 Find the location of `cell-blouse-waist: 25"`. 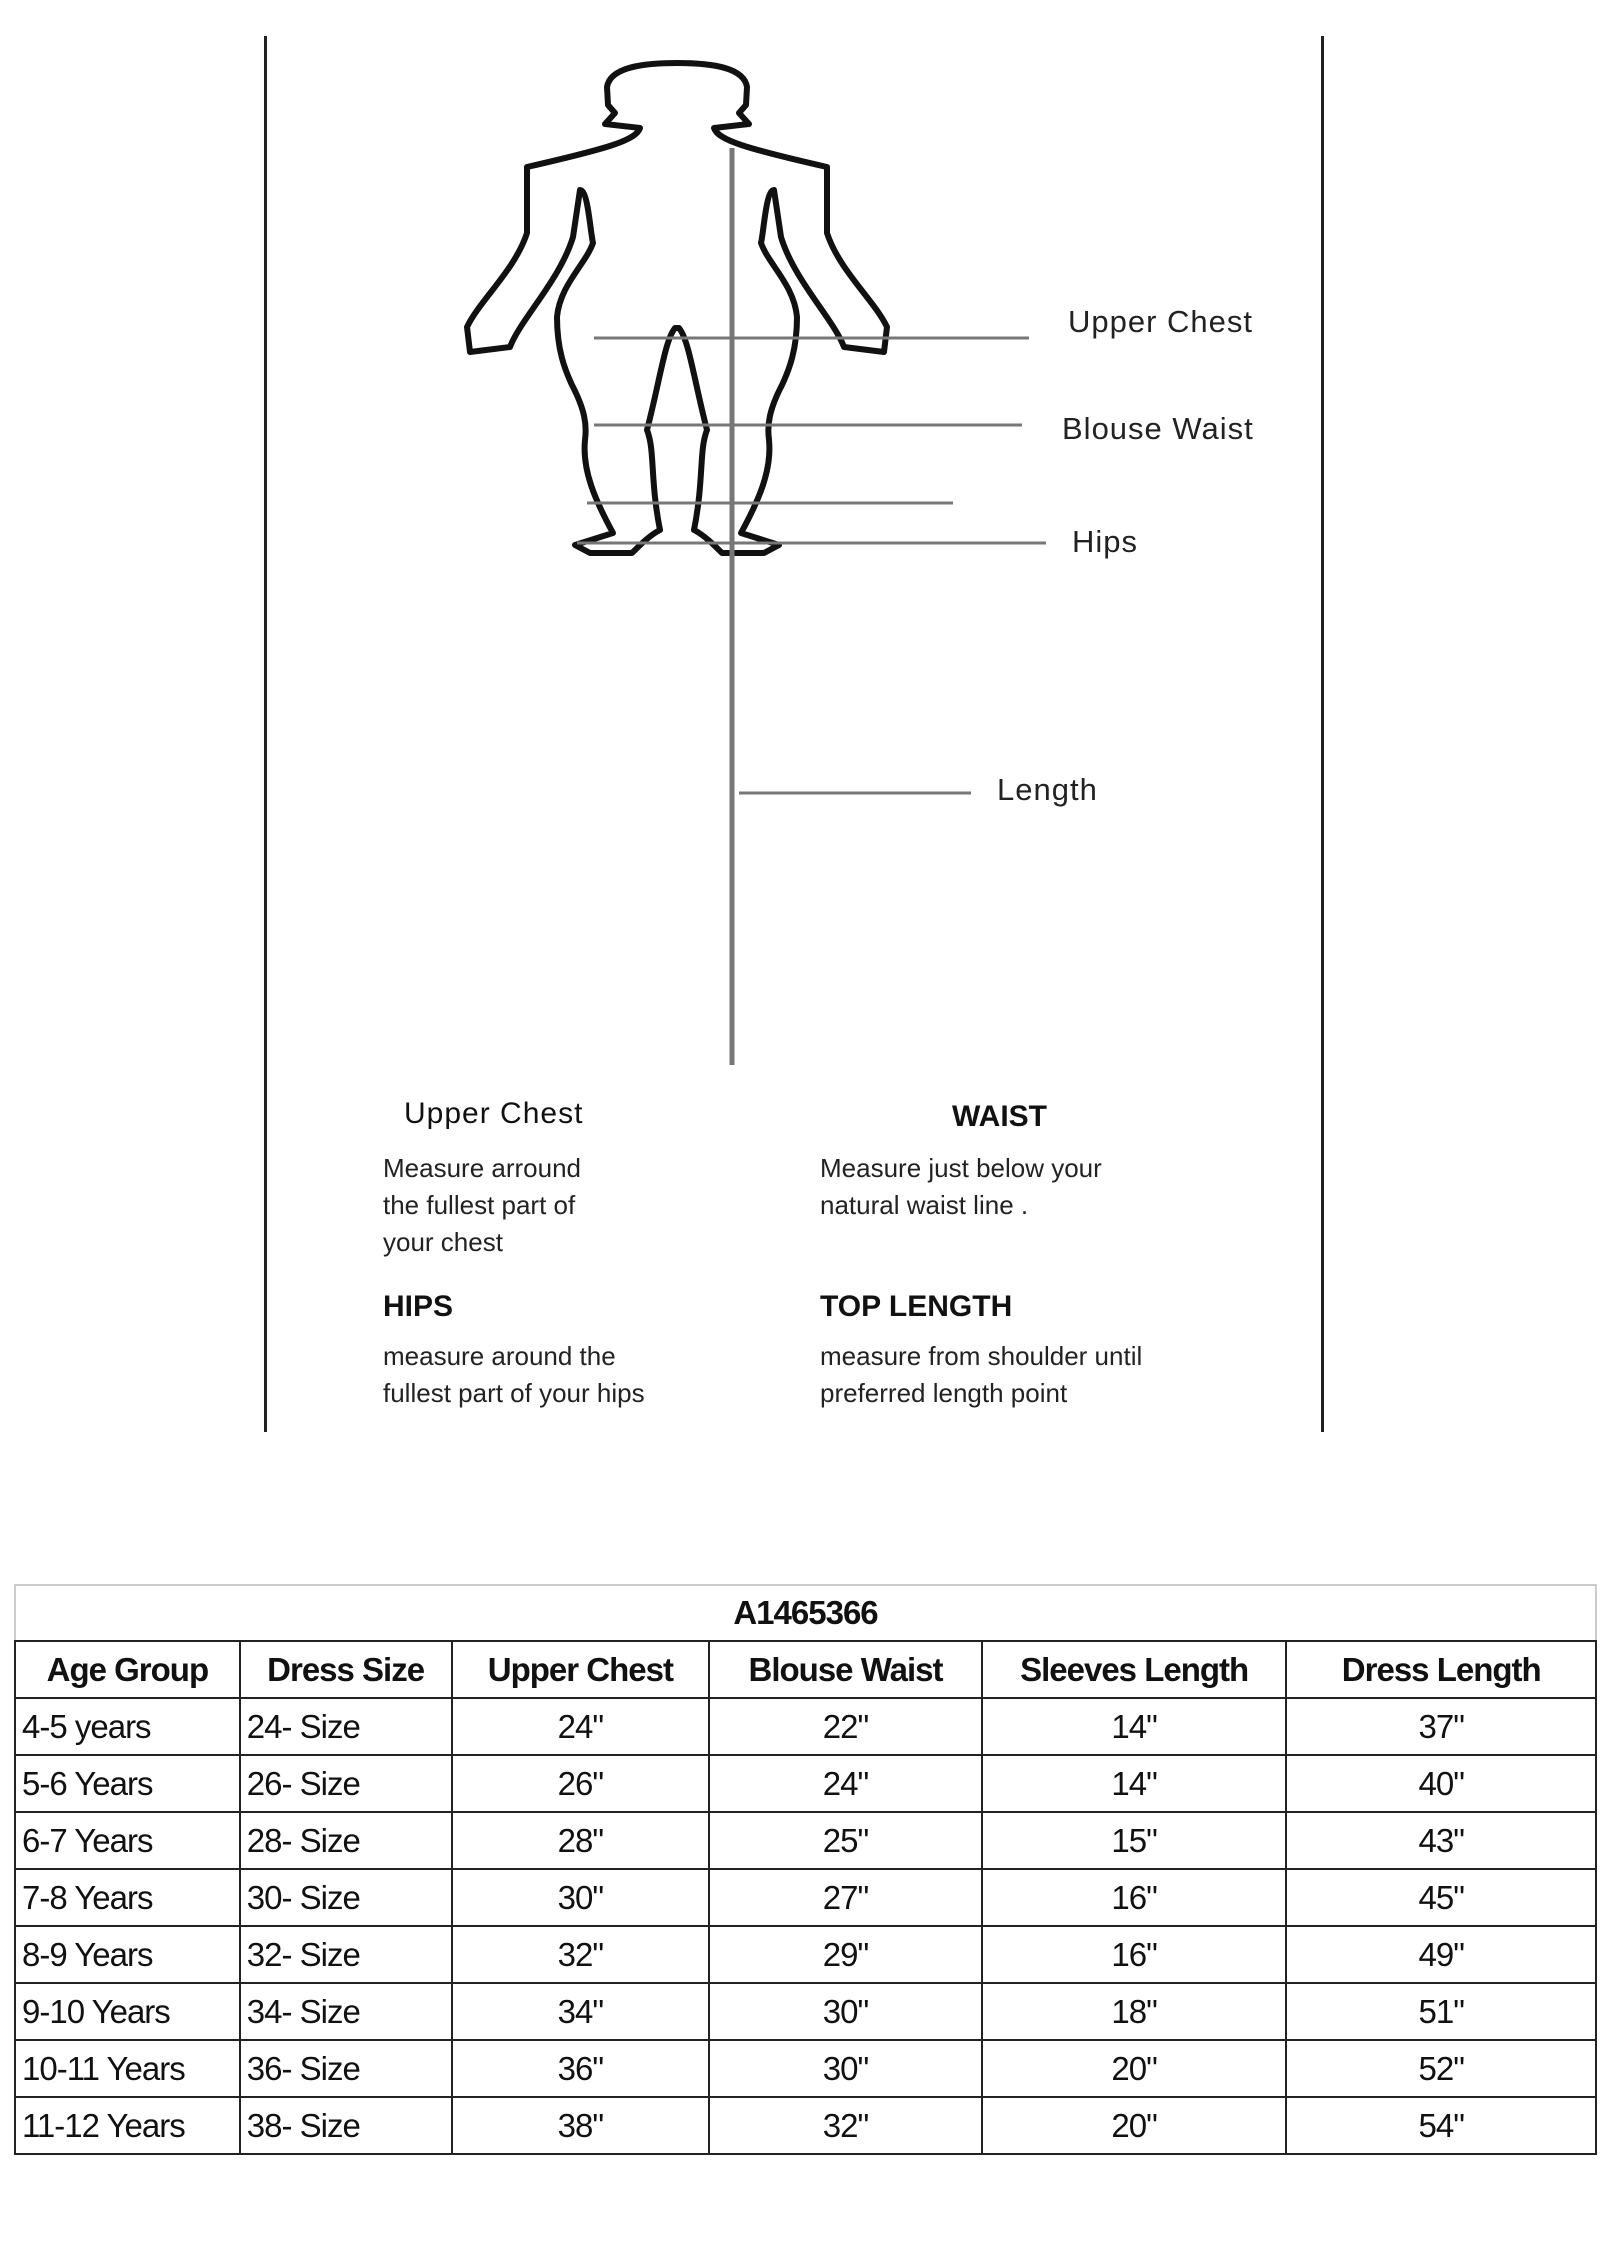

cell-blouse-waist: 25" is located at coordinates (845, 1840).